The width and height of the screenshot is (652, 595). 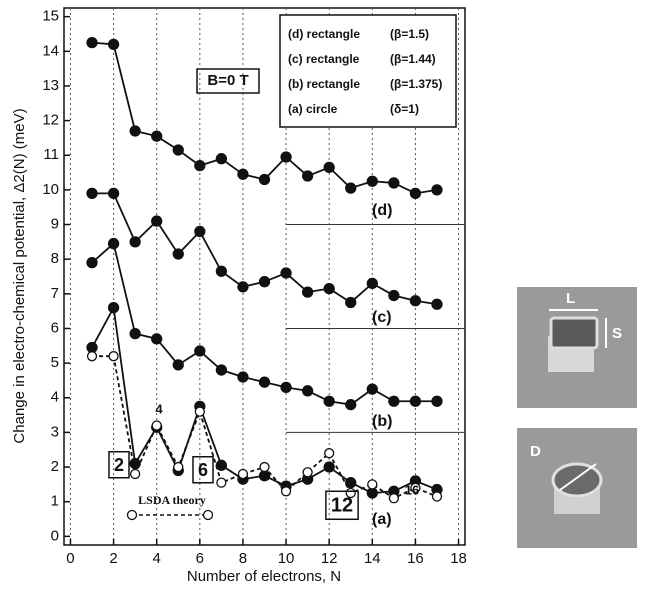 I want to click on y-tick-label: 12, so click(x=50, y=120).